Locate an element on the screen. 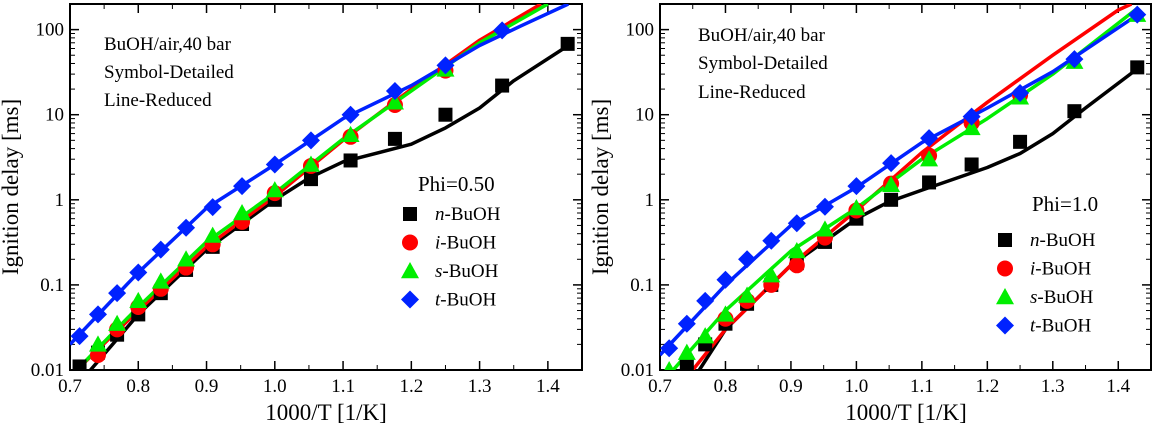  x-tick-label: 1.0 is located at coordinates (857, 386).